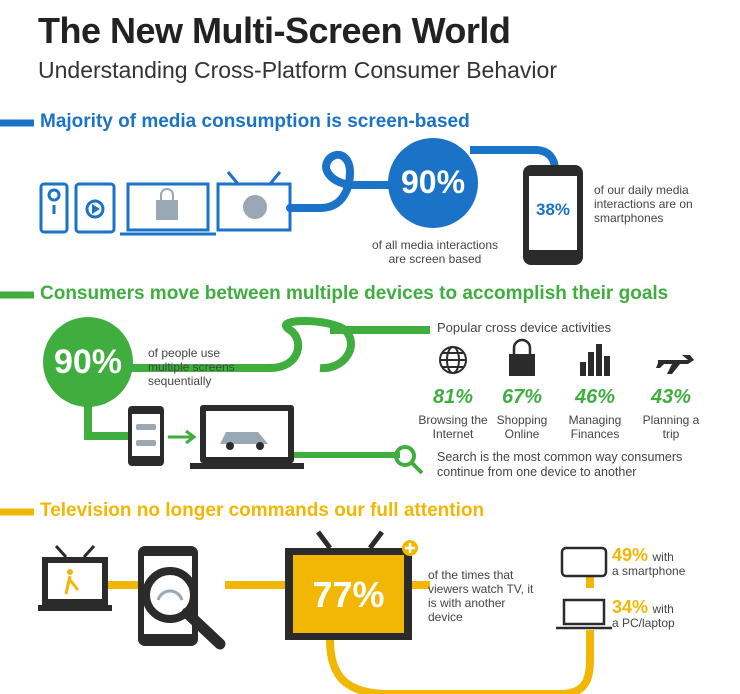 Image resolution: width=740 pixels, height=694 pixels. What do you see at coordinates (453, 427) in the screenshot?
I see `activity-label-browsing: Browsing the Internet` at bounding box center [453, 427].